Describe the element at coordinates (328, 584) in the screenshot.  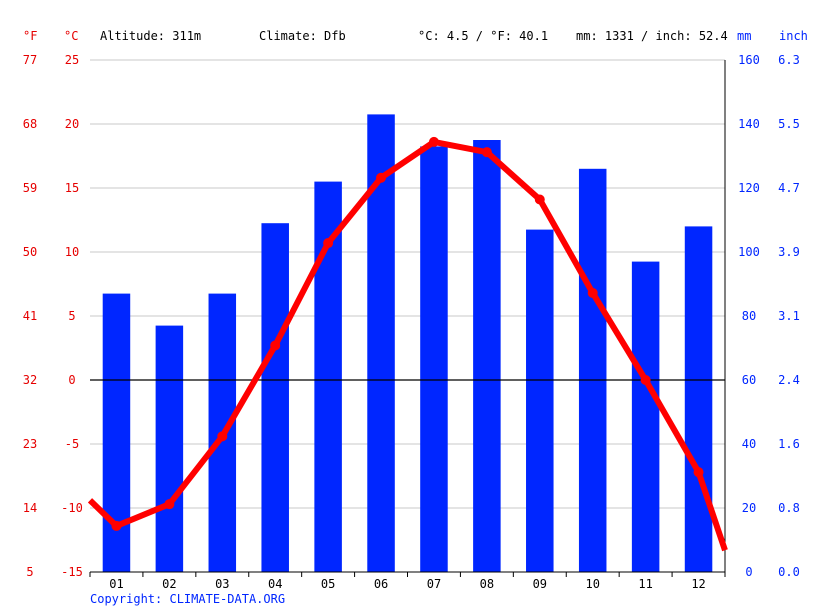
I see `x-tick-label: 05` at that location.